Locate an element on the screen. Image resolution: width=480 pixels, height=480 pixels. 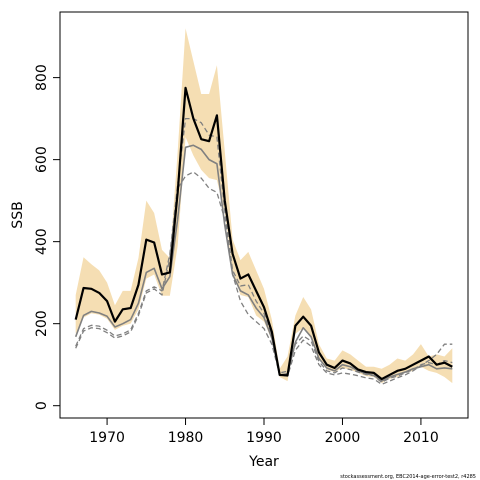
x-tick-label: 1980 is located at coordinates (186, 438).